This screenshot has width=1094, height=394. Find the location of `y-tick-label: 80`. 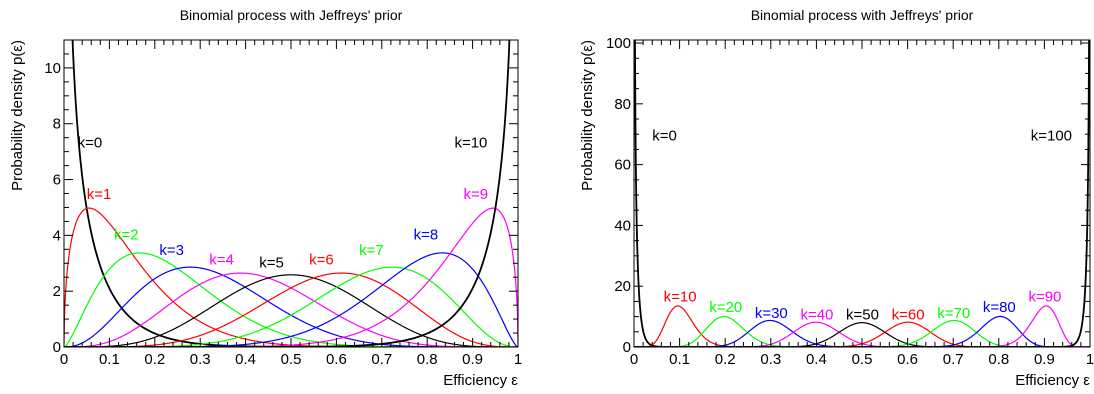

y-tick-label: 80 is located at coordinates (622, 104).